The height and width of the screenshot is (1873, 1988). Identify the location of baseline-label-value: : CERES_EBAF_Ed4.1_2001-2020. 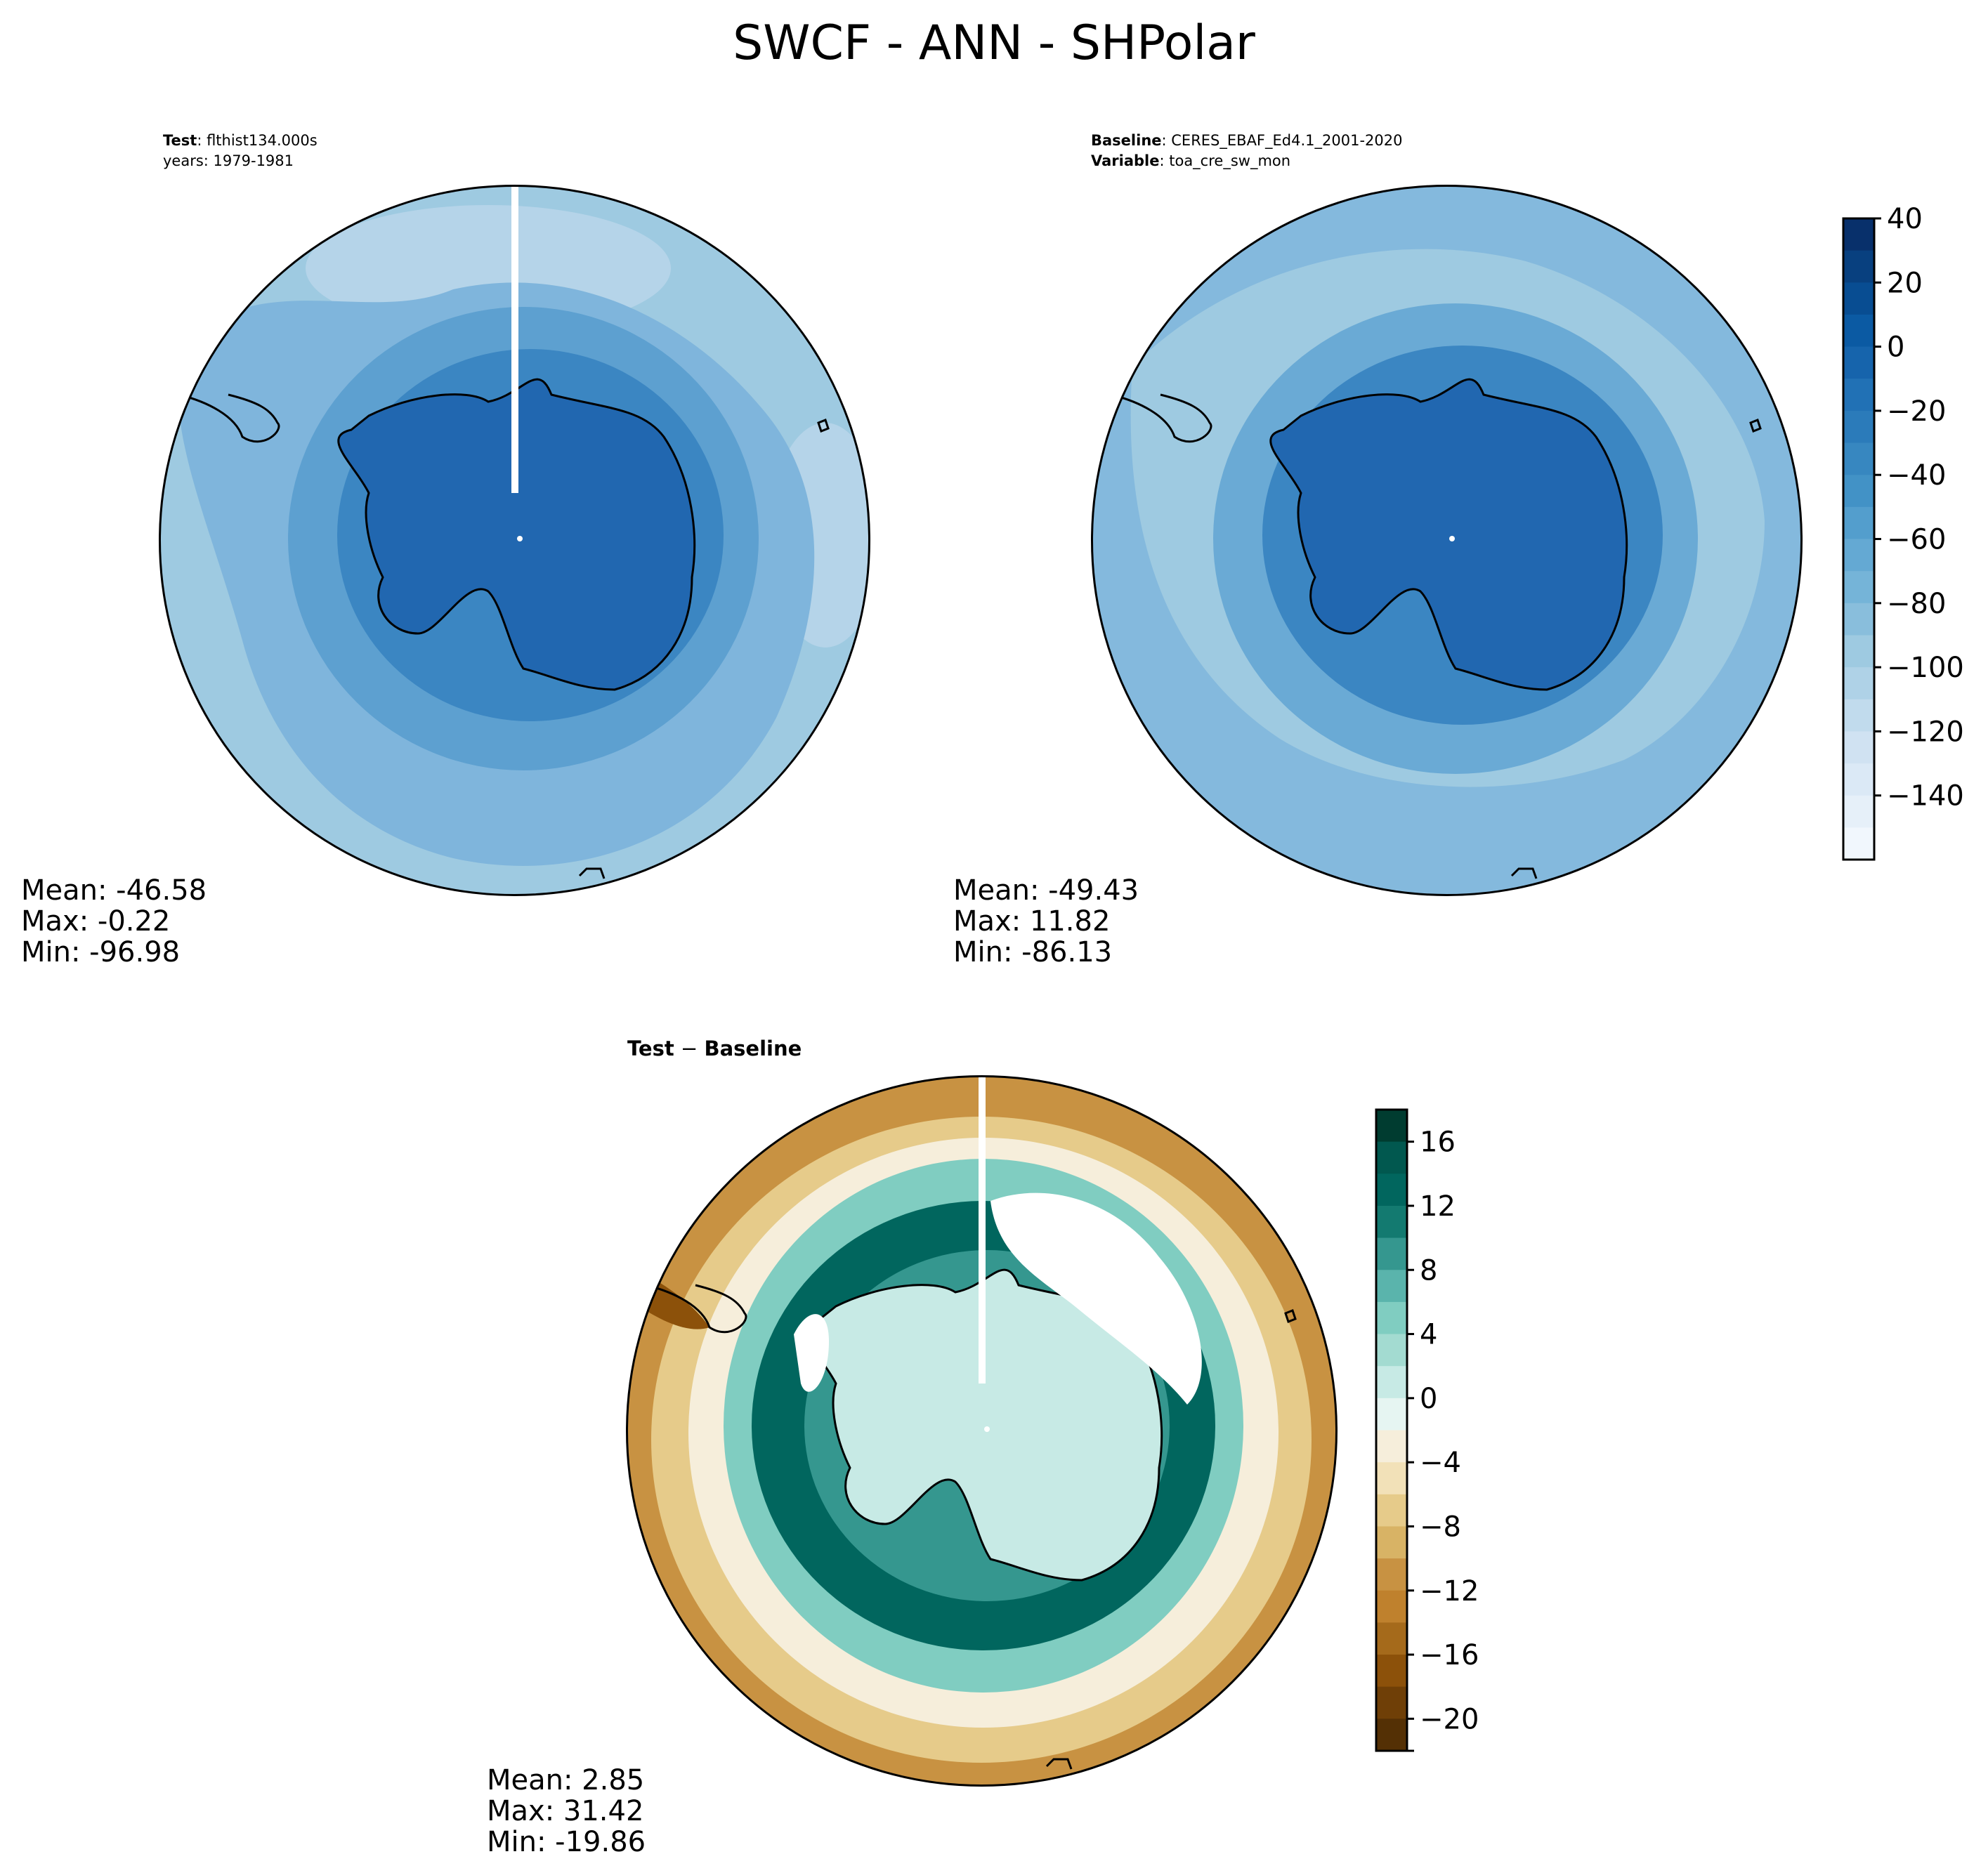
(1282, 140).